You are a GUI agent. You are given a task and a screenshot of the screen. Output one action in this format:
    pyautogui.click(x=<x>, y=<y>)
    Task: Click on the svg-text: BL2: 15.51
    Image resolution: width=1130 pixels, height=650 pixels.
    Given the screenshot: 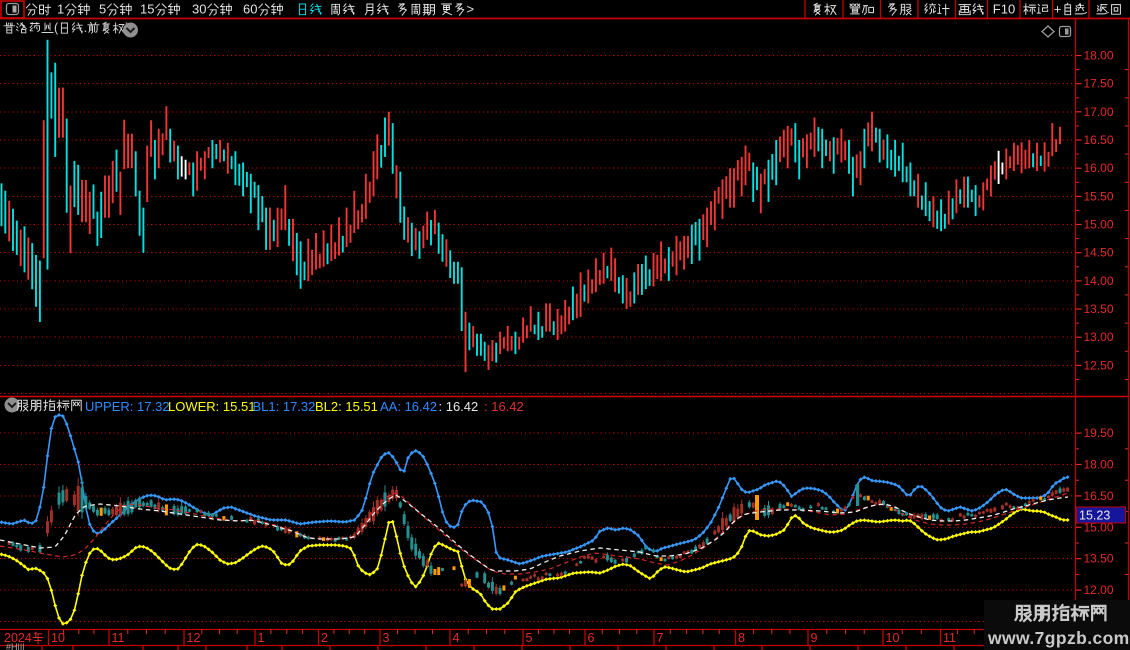 What is the action you would take?
    pyautogui.click(x=346, y=406)
    